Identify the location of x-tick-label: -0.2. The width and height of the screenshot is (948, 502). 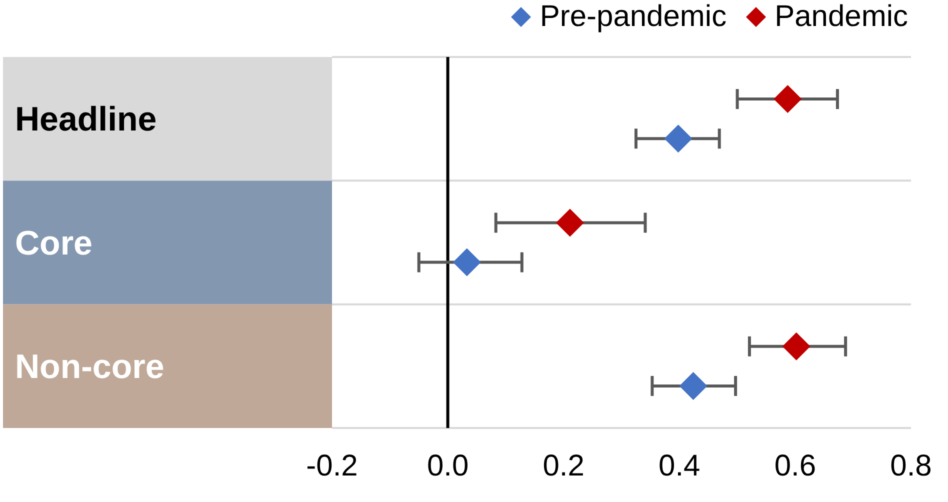
(332, 465).